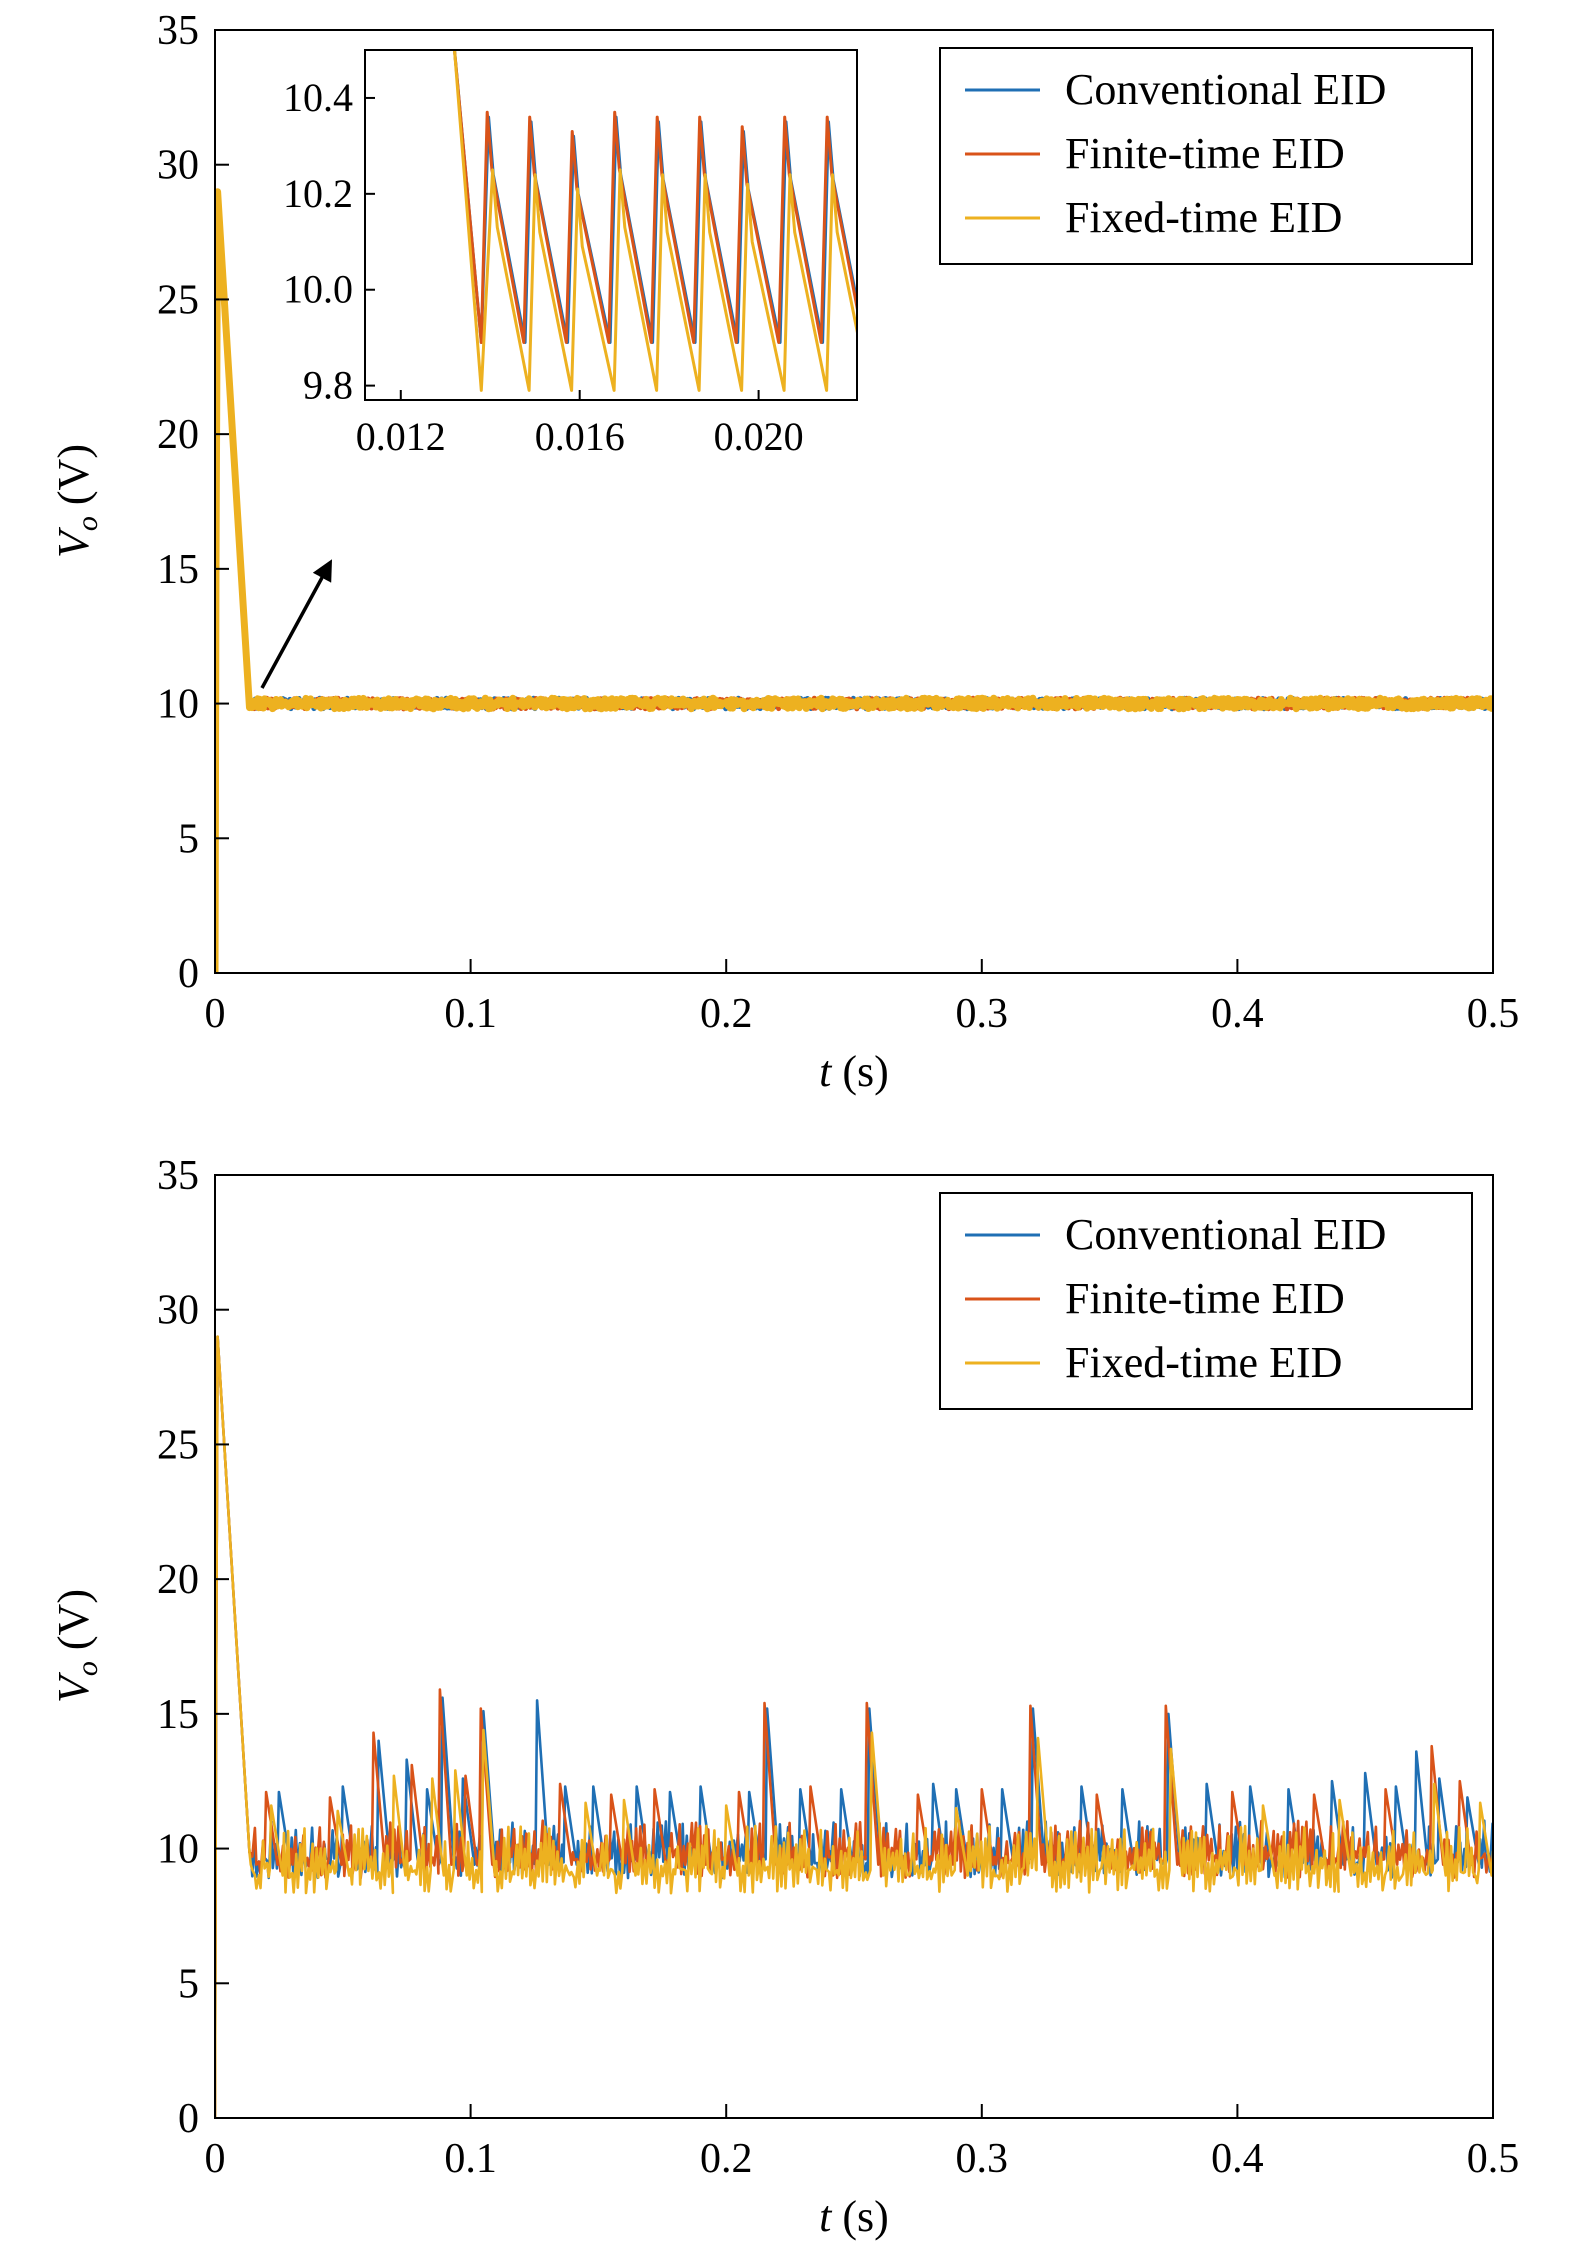  I want to click on top-y-tick-label: 35, so click(178, 31).